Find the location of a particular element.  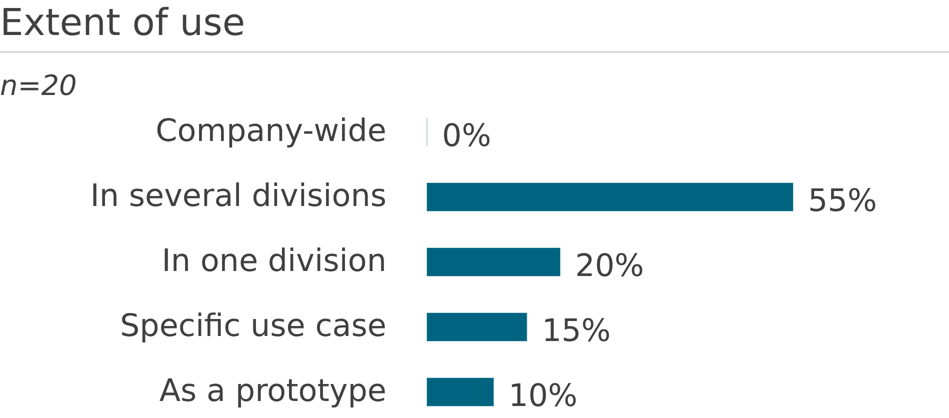

y-tick-label: Specific use case is located at coordinates (253, 326).